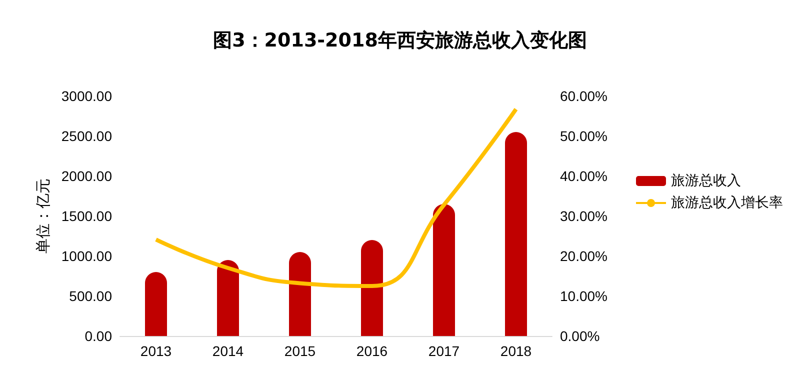  What do you see at coordinates (727, 203) in the screenshot?
I see `legend-label: 旅游总收入增长率` at bounding box center [727, 203].